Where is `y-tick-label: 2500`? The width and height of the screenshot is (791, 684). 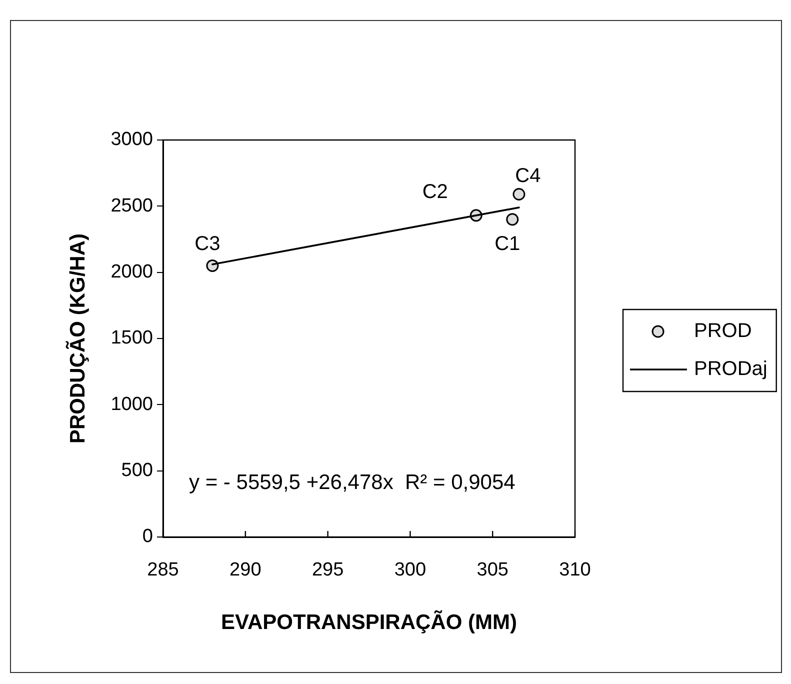
y-tick-label: 2500 is located at coordinates (131, 205).